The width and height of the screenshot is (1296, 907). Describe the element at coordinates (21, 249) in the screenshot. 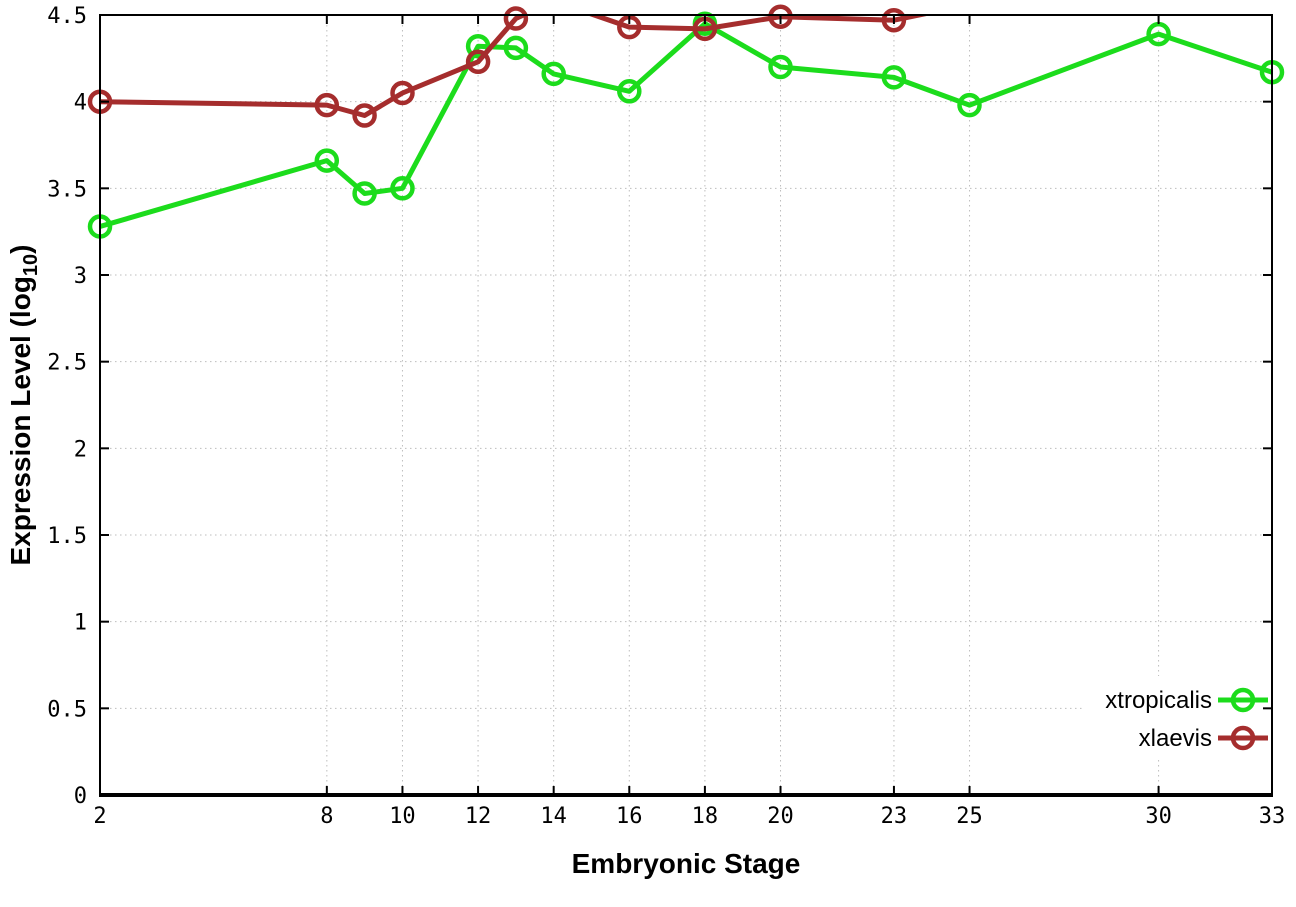

I see `y-axis-title-suffix: )` at that location.